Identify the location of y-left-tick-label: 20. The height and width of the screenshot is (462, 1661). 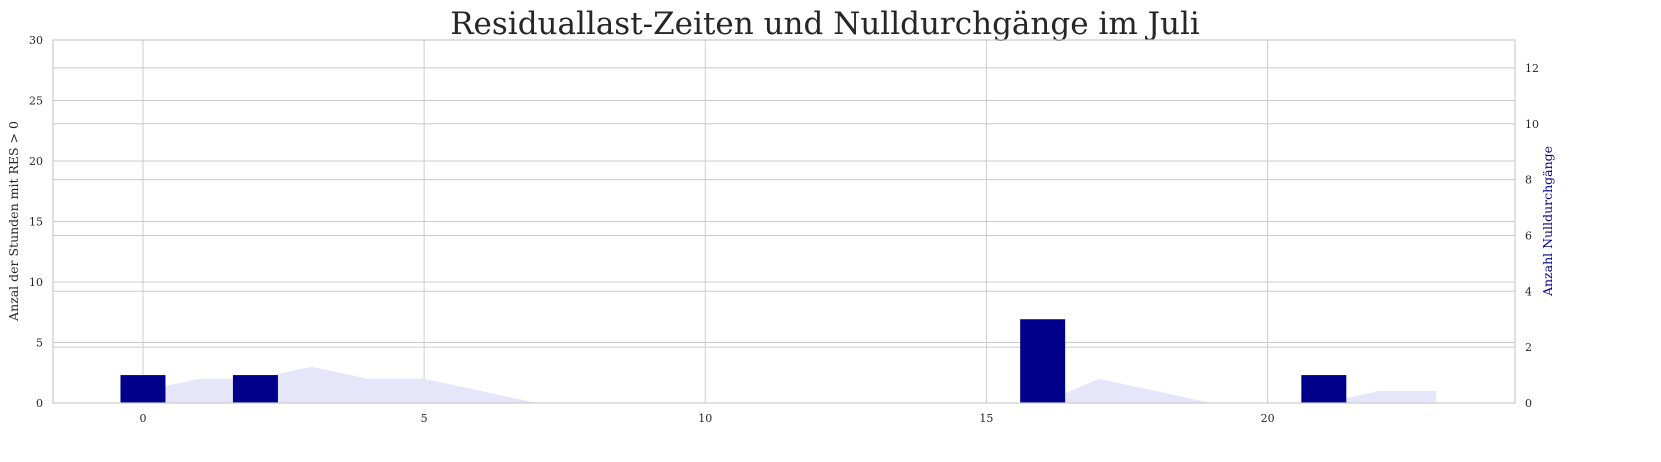
(36, 161).